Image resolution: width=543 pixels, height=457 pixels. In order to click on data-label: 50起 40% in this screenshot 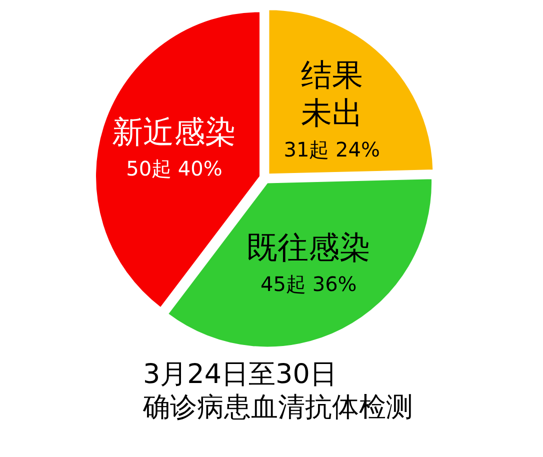, I will do `click(174, 168)`.